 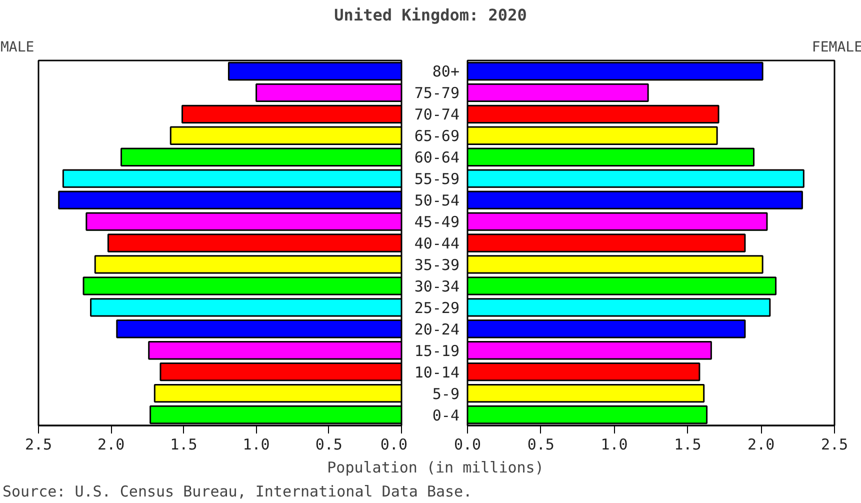 I want to click on y-tick-label: 70-74, so click(x=437, y=115).